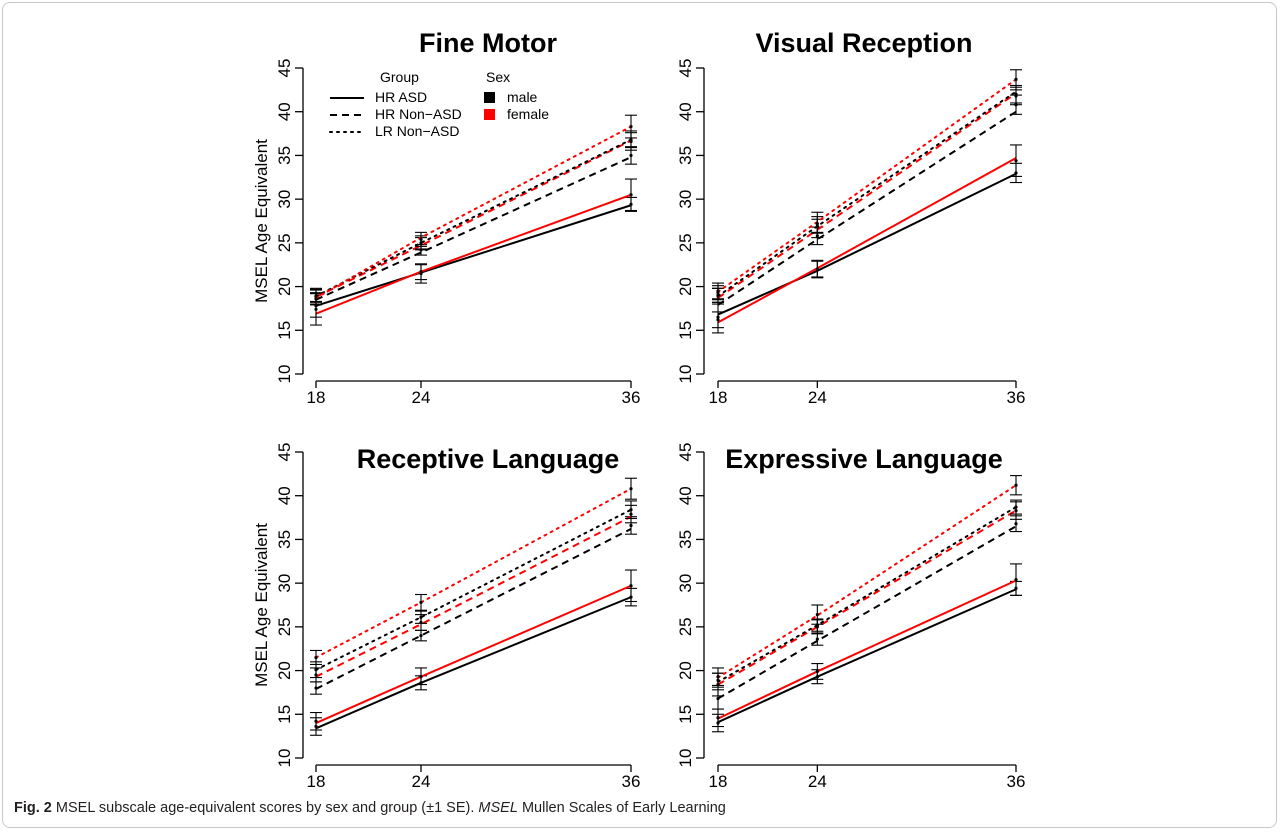 The height and width of the screenshot is (832, 1281). I want to click on panel-title: Receptive Language, so click(488, 459).